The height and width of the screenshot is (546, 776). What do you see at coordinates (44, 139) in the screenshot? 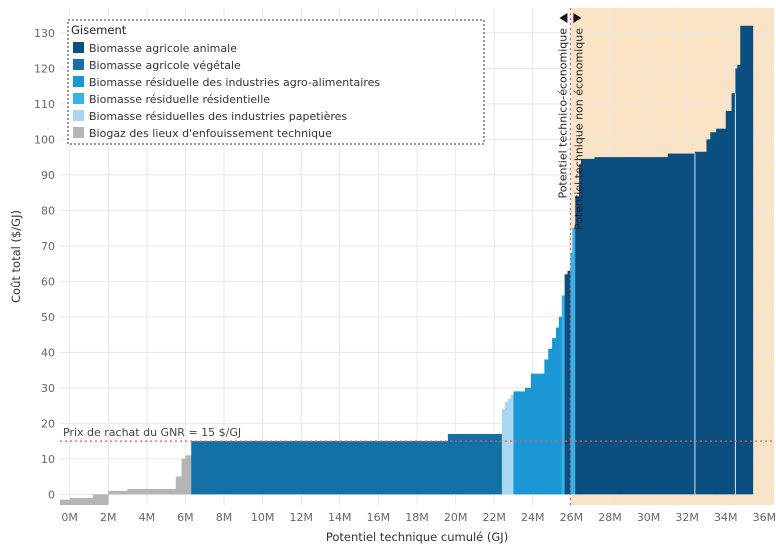
I see `y-tick-label: 100` at bounding box center [44, 139].